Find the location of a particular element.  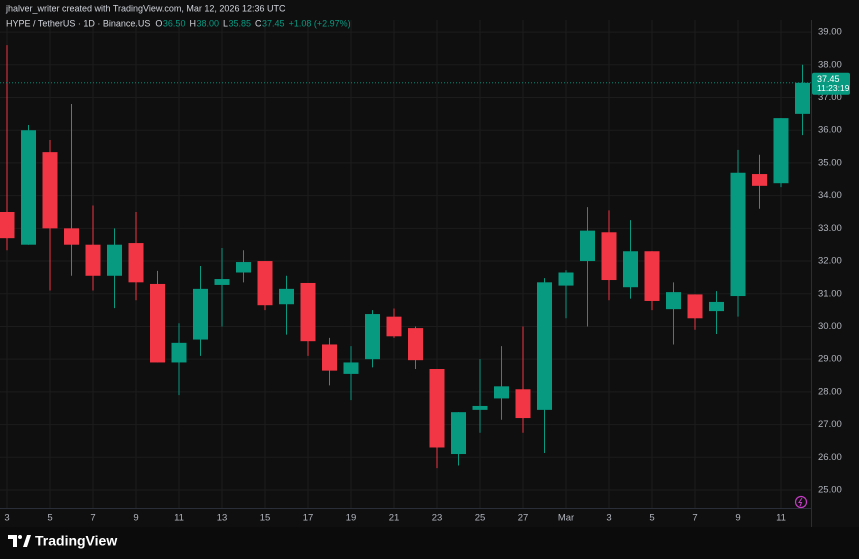

y-tick-label: 27.00 is located at coordinates (830, 424).